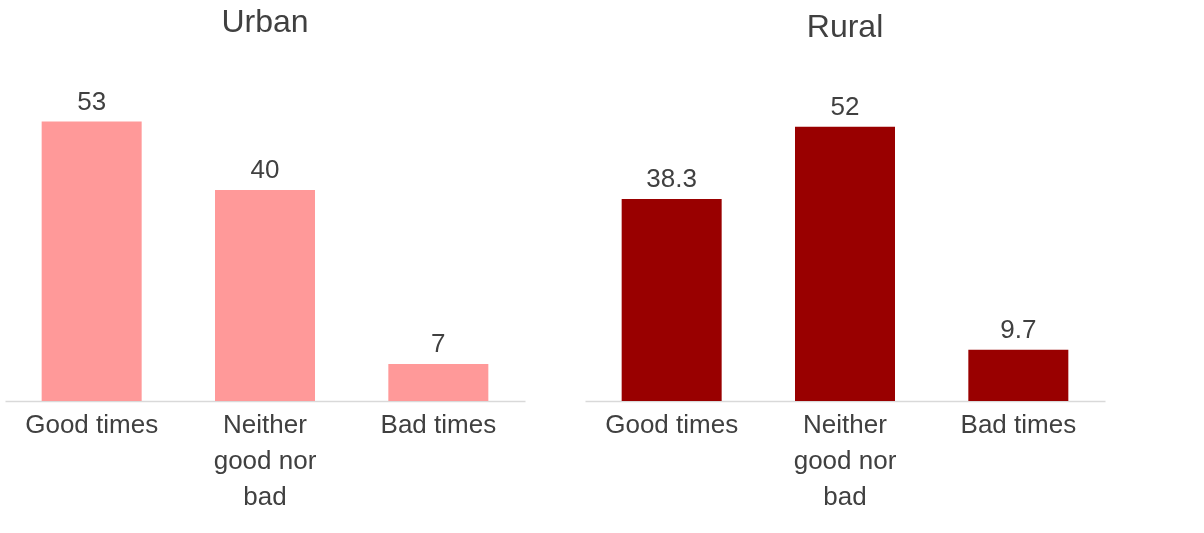 This screenshot has width=1204, height=533. I want to click on chart-title: Urban, so click(265, 20).